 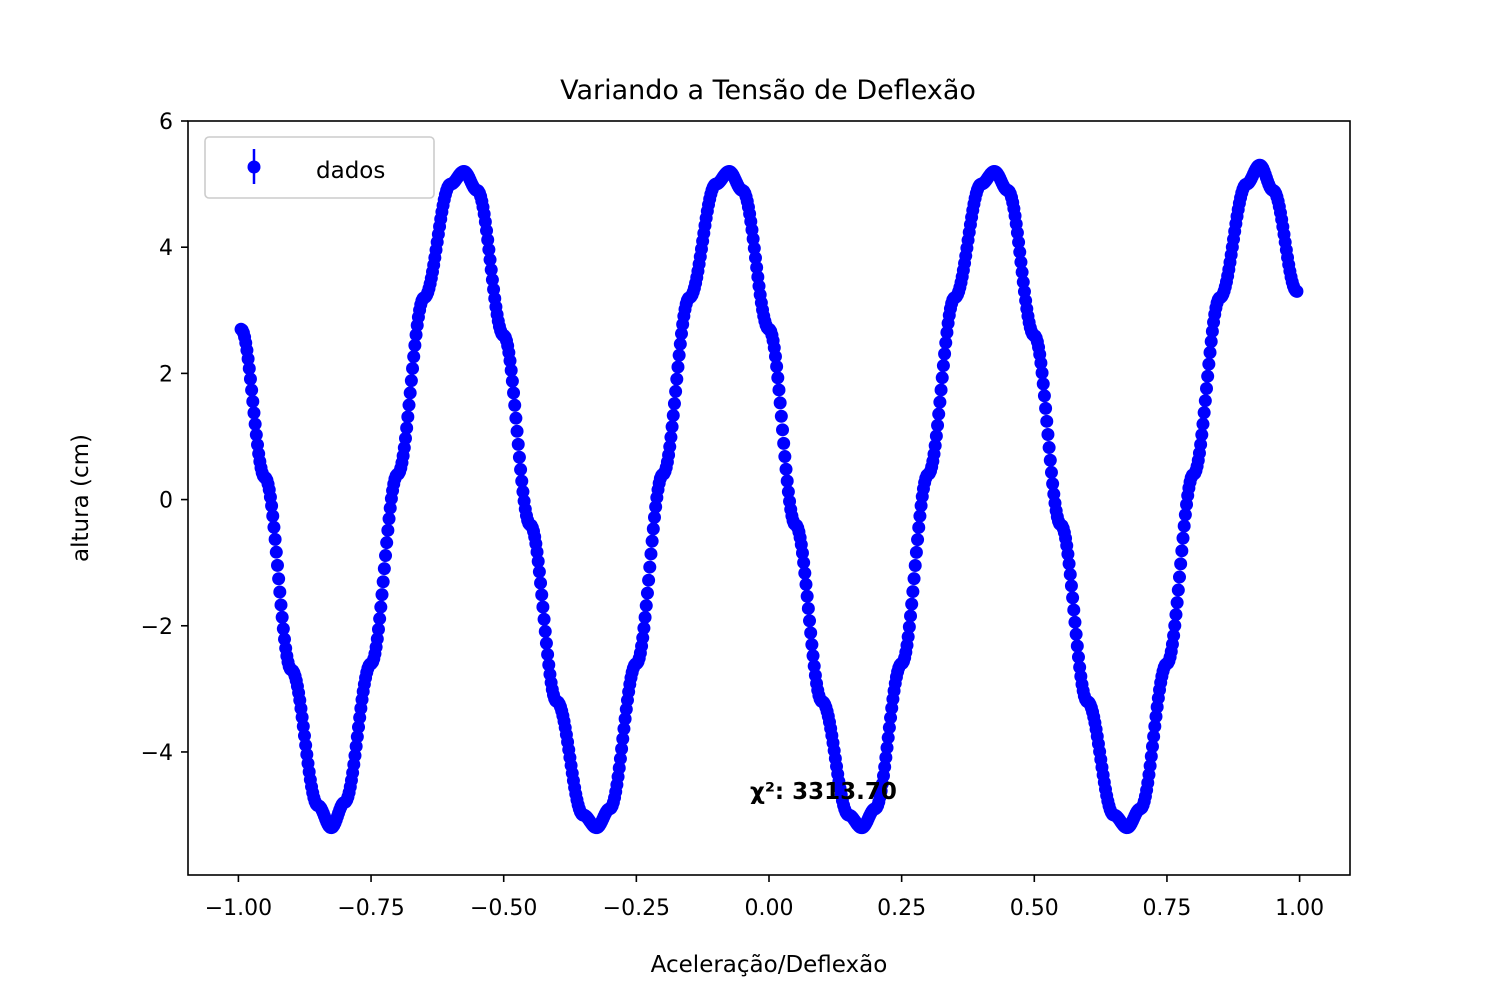 I want to click on x-axis-label: Aceleração/Deflexão, so click(x=769, y=965).